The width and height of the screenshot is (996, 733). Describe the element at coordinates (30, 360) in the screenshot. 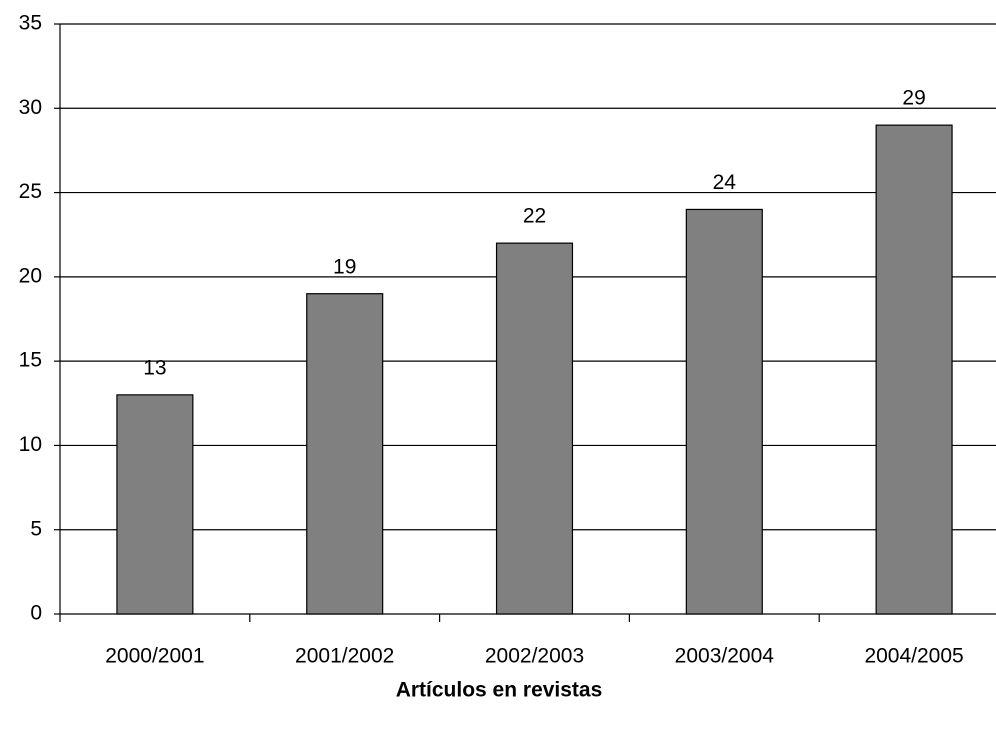

I see `y-tick-label: 15` at that location.